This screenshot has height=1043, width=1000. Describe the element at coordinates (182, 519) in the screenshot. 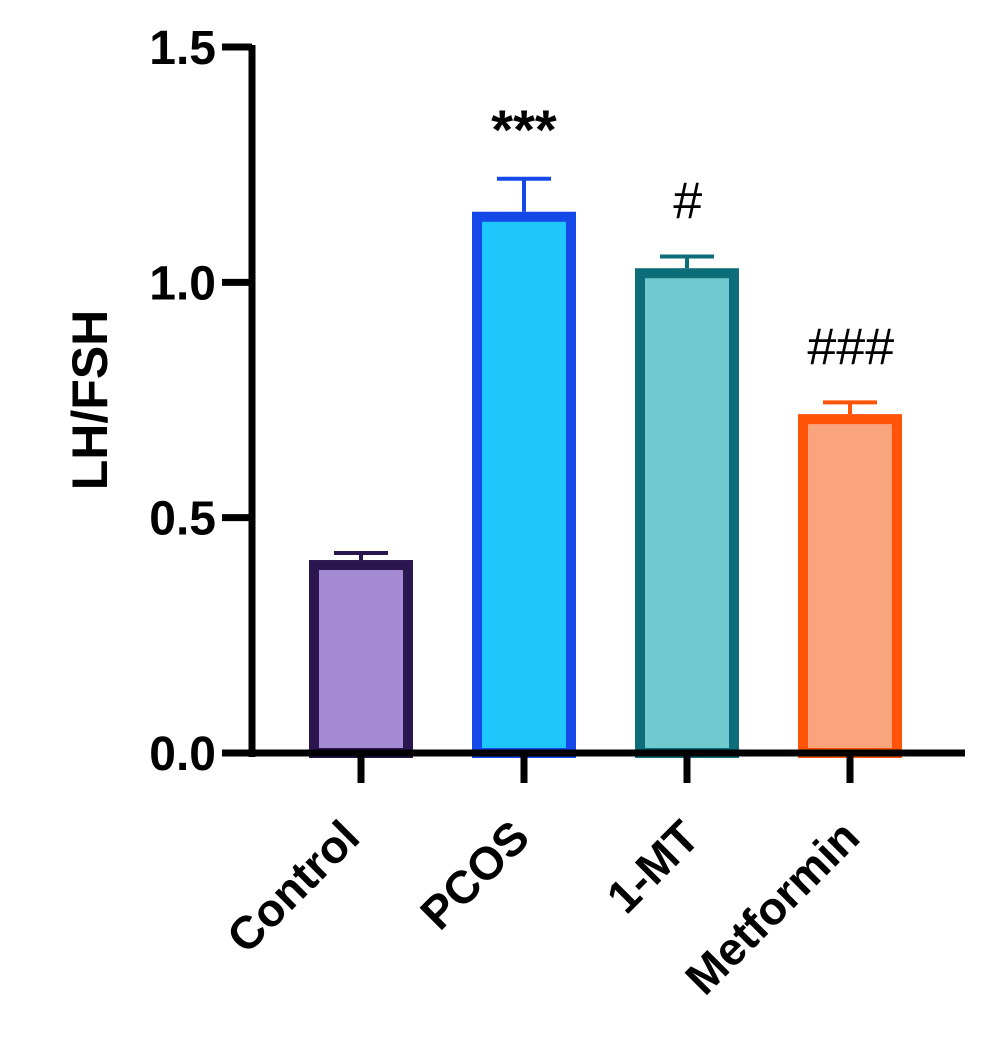

I see `y-tick-label: 0.5` at that location.